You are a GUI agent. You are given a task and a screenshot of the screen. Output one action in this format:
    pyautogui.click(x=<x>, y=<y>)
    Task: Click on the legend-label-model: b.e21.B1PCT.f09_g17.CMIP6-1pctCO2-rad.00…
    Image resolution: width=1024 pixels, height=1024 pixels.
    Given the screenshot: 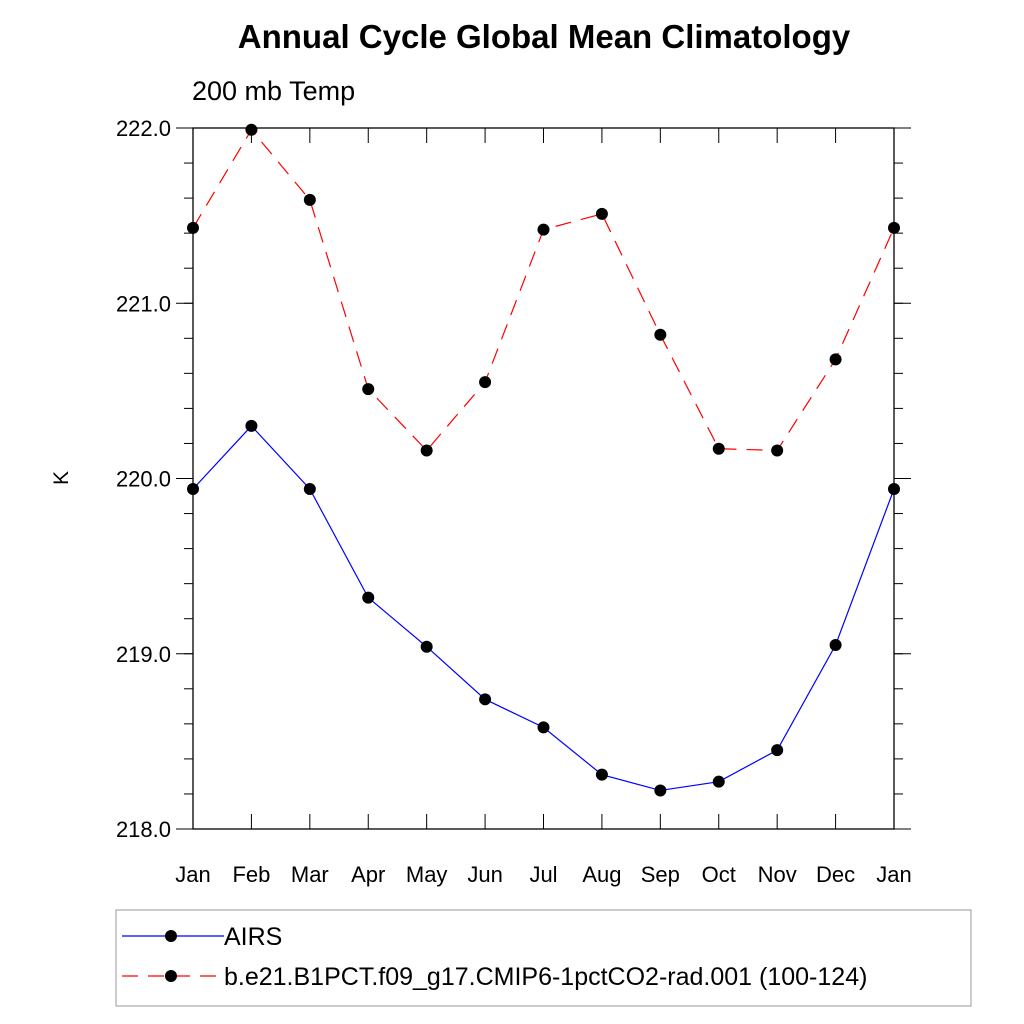 What is the action you would take?
    pyautogui.click(x=545, y=977)
    